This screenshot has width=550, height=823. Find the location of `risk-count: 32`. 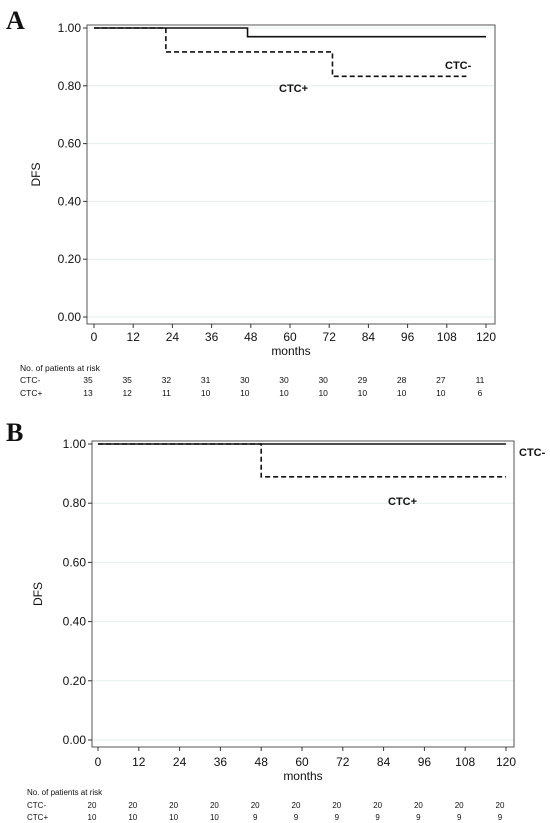

risk-count: 32 is located at coordinates (167, 380).